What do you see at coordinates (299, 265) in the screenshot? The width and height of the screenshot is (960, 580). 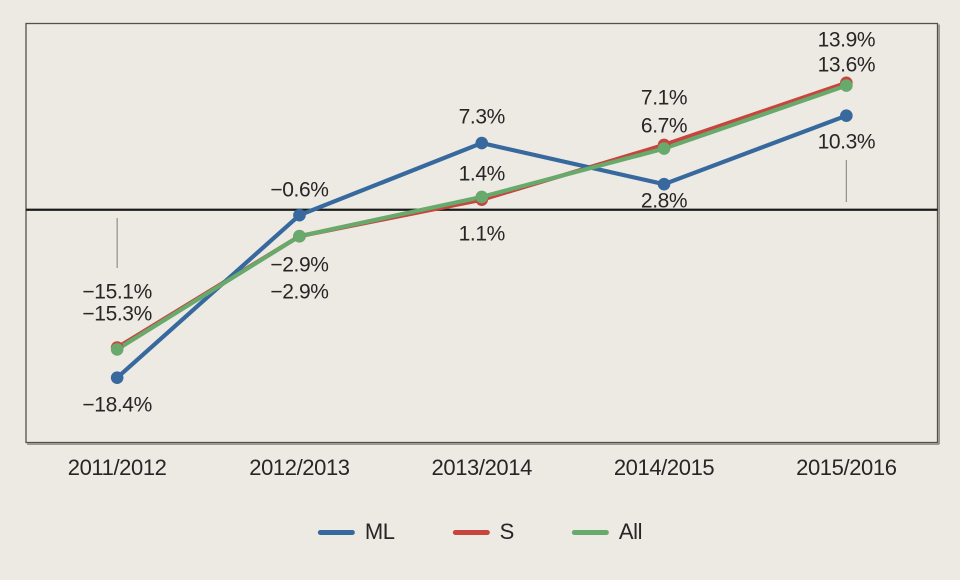 I see `data-label-s-1: −2.9%` at bounding box center [299, 265].